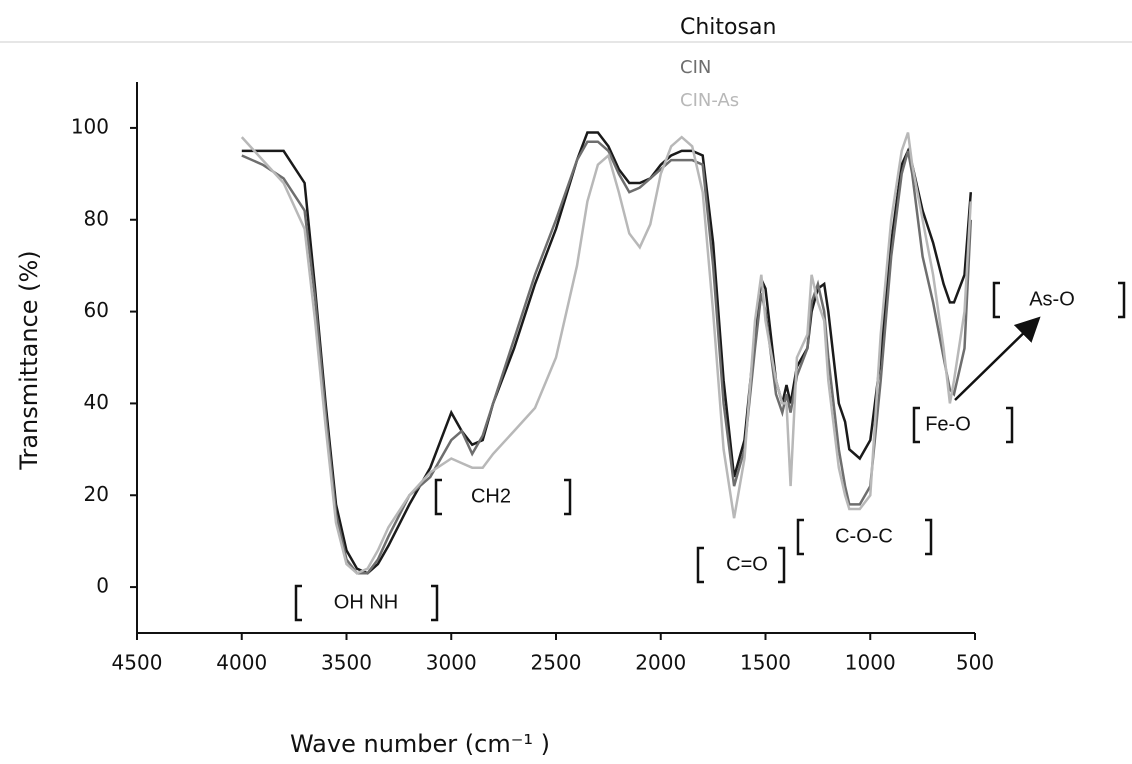 Image resolution: width=1132 pixels, height=764 pixels. What do you see at coordinates (420, 744) in the screenshot?
I see `x-axis-title: Wave number (cm⁻¹ )` at bounding box center [420, 744].